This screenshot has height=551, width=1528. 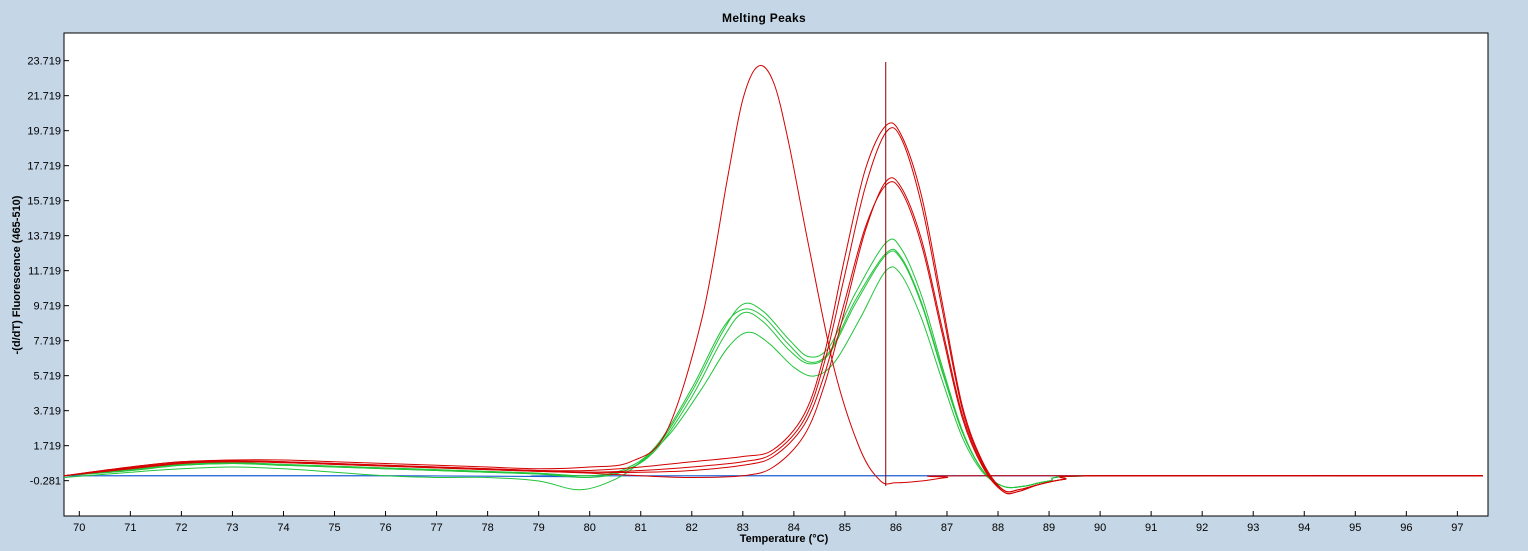 What do you see at coordinates (334, 528) in the screenshot?
I see `x-tick-label: 75` at bounding box center [334, 528].